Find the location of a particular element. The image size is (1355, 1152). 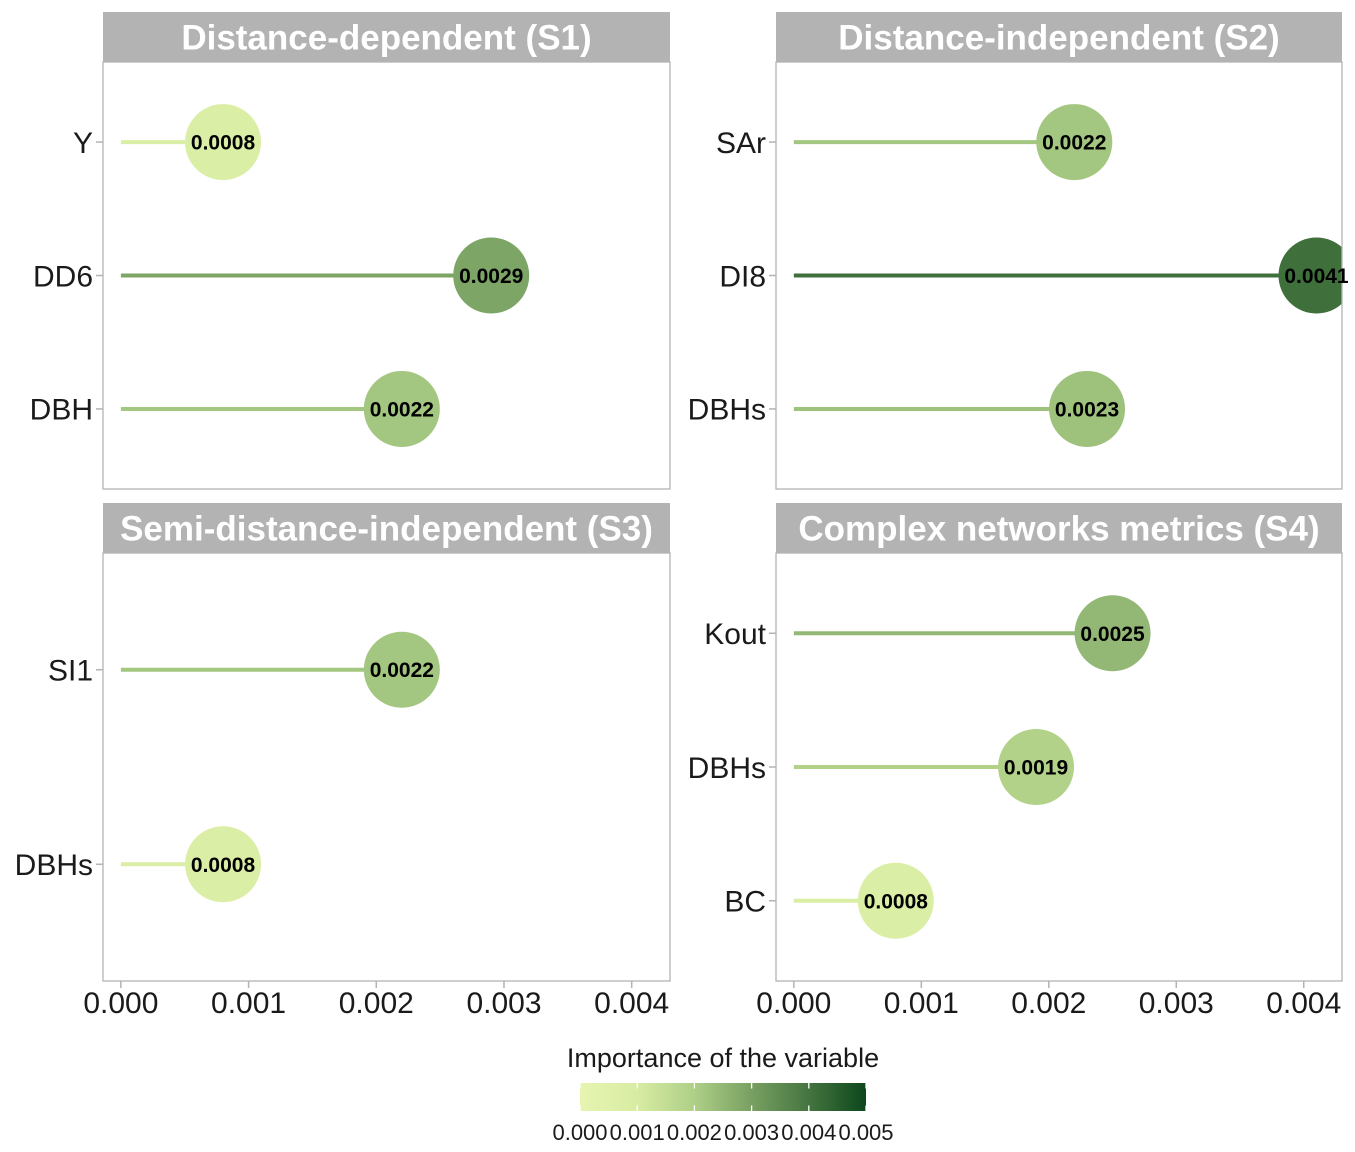

data-label: 0.0025 is located at coordinates (1112, 634).